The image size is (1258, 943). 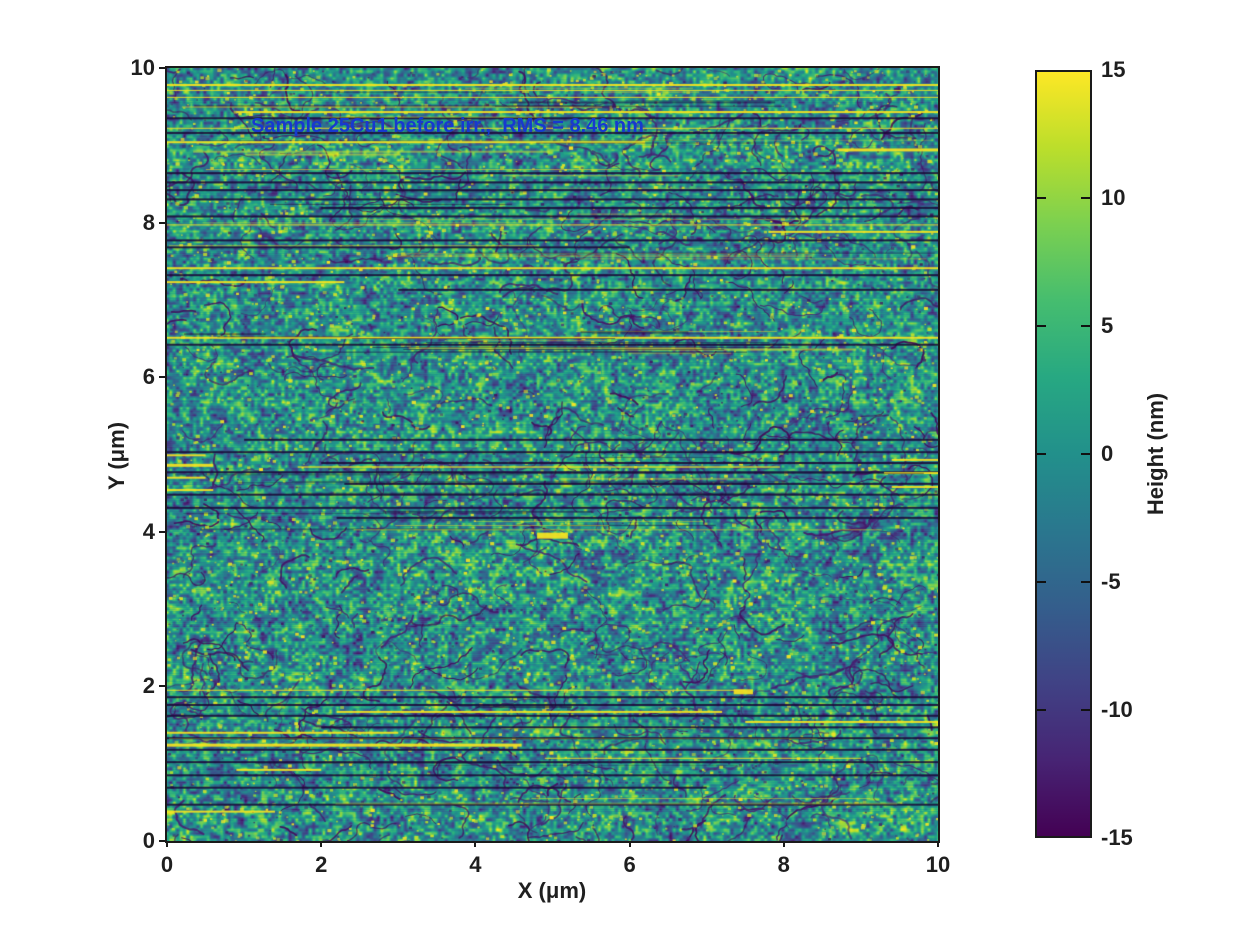 I want to click on x-tick-label: 0, so click(x=167, y=864).